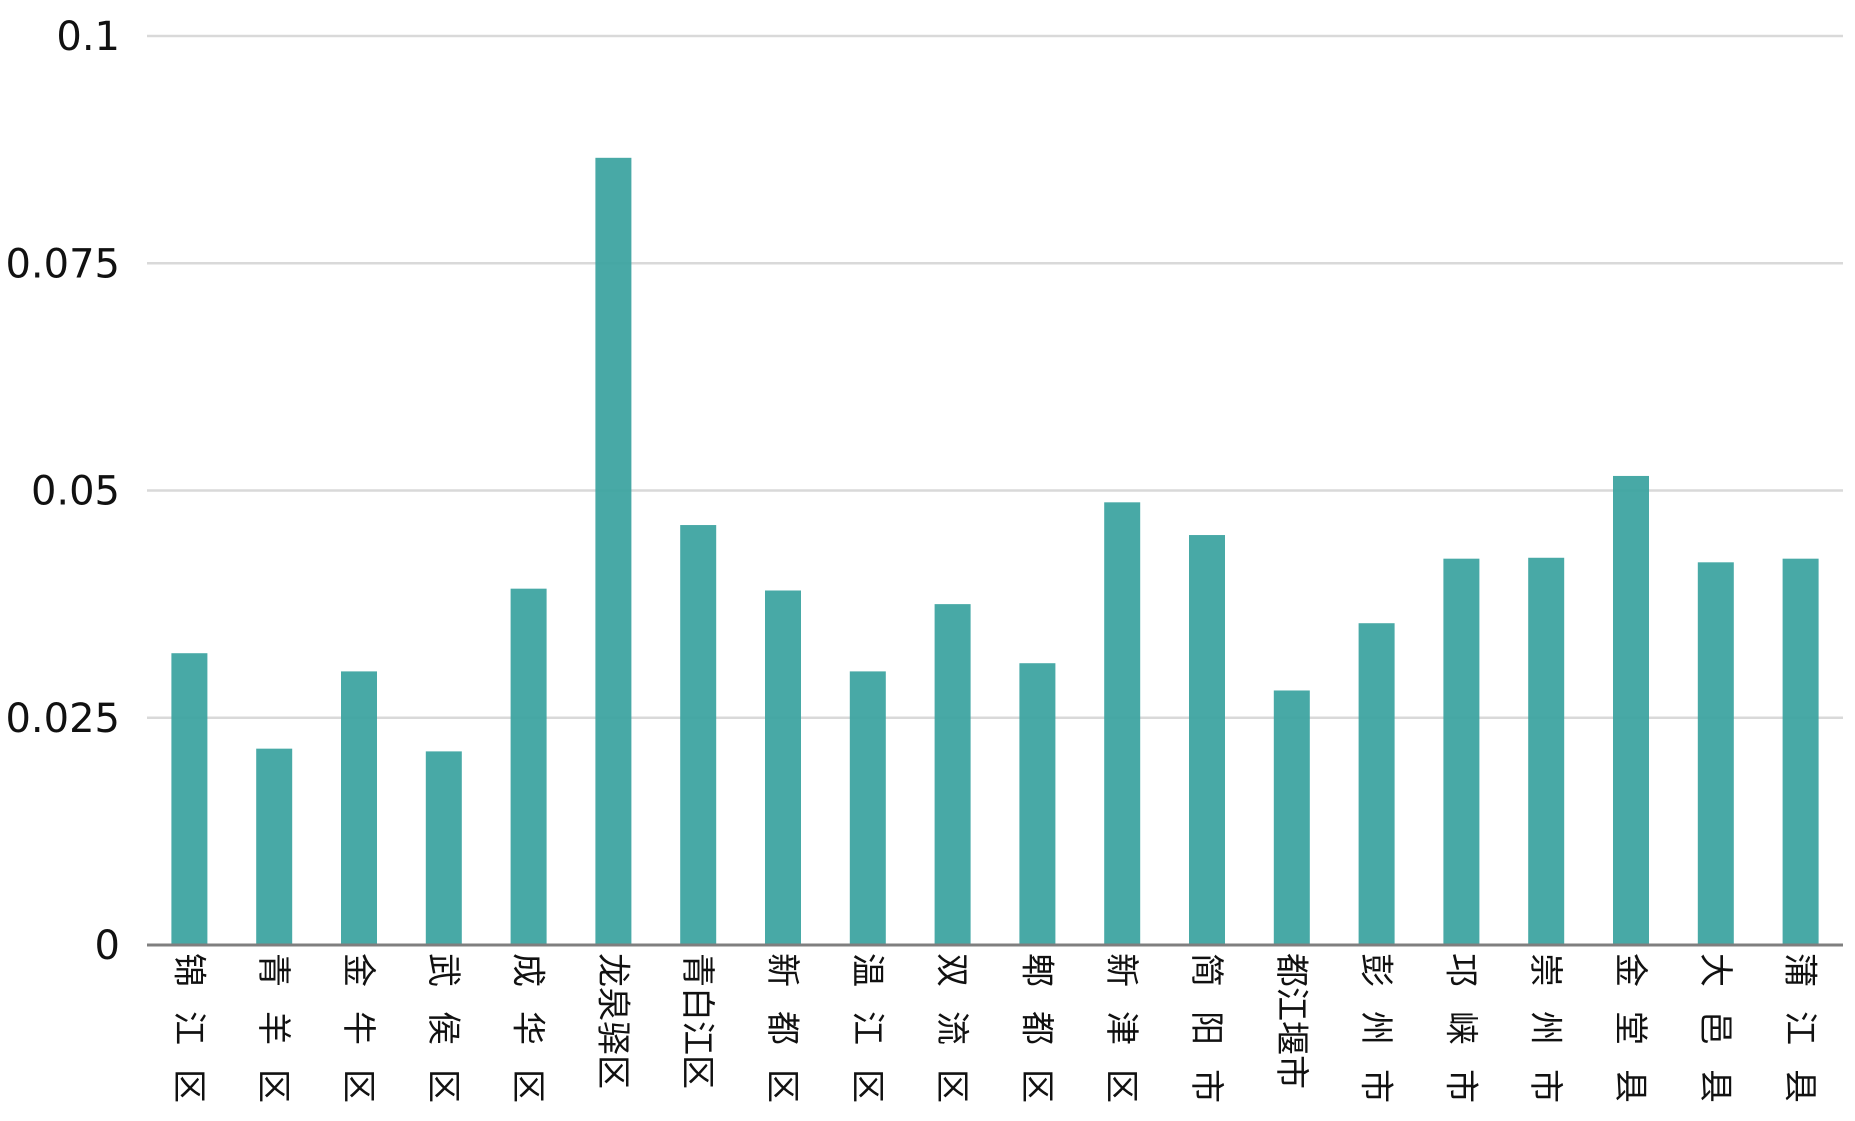  What do you see at coordinates (1715, 1028) in the screenshot?
I see `x-tick-label: 大邑县` at bounding box center [1715, 1028].